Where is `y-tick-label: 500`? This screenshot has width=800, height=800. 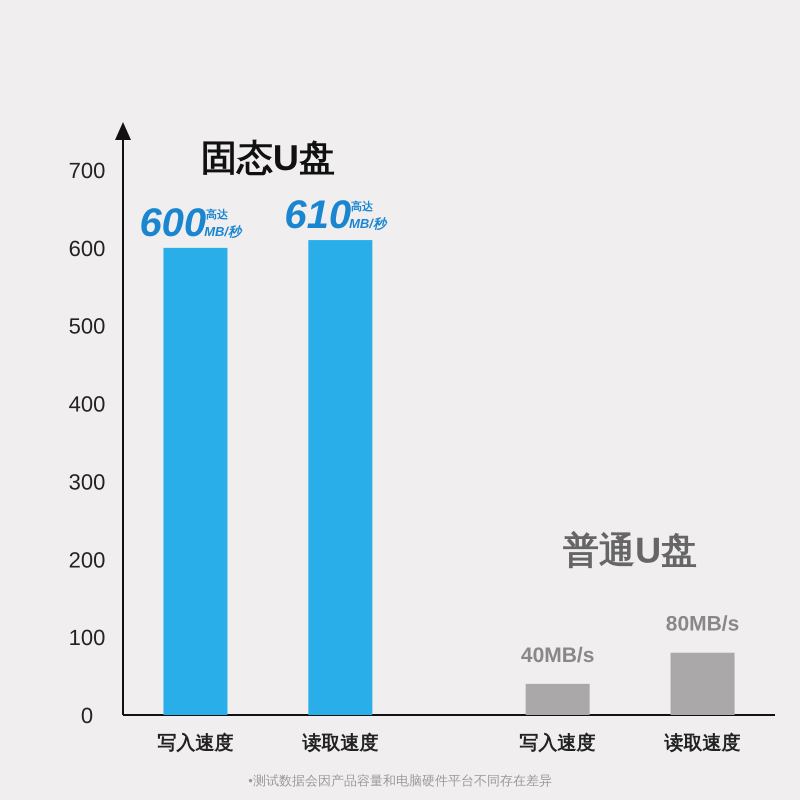 y-tick-label: 500 is located at coordinates (87, 326).